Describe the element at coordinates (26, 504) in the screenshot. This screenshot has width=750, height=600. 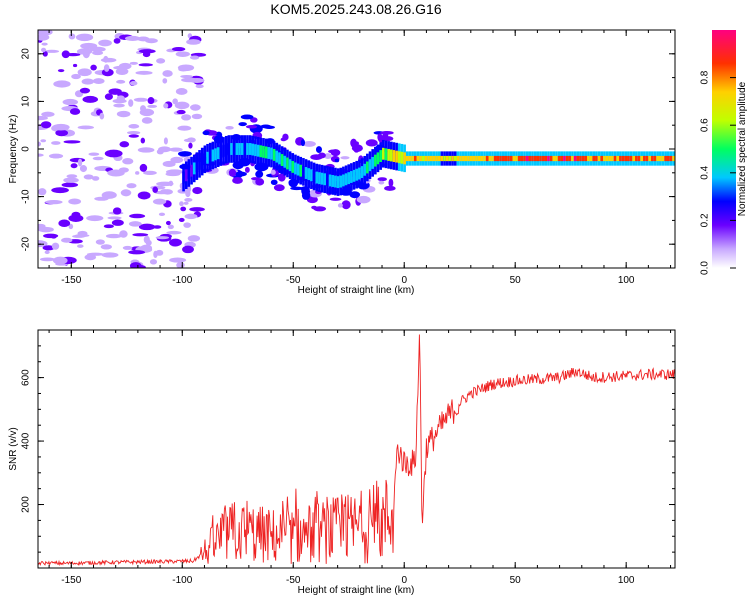
I see `snr-y-tick-label: 200` at that location.